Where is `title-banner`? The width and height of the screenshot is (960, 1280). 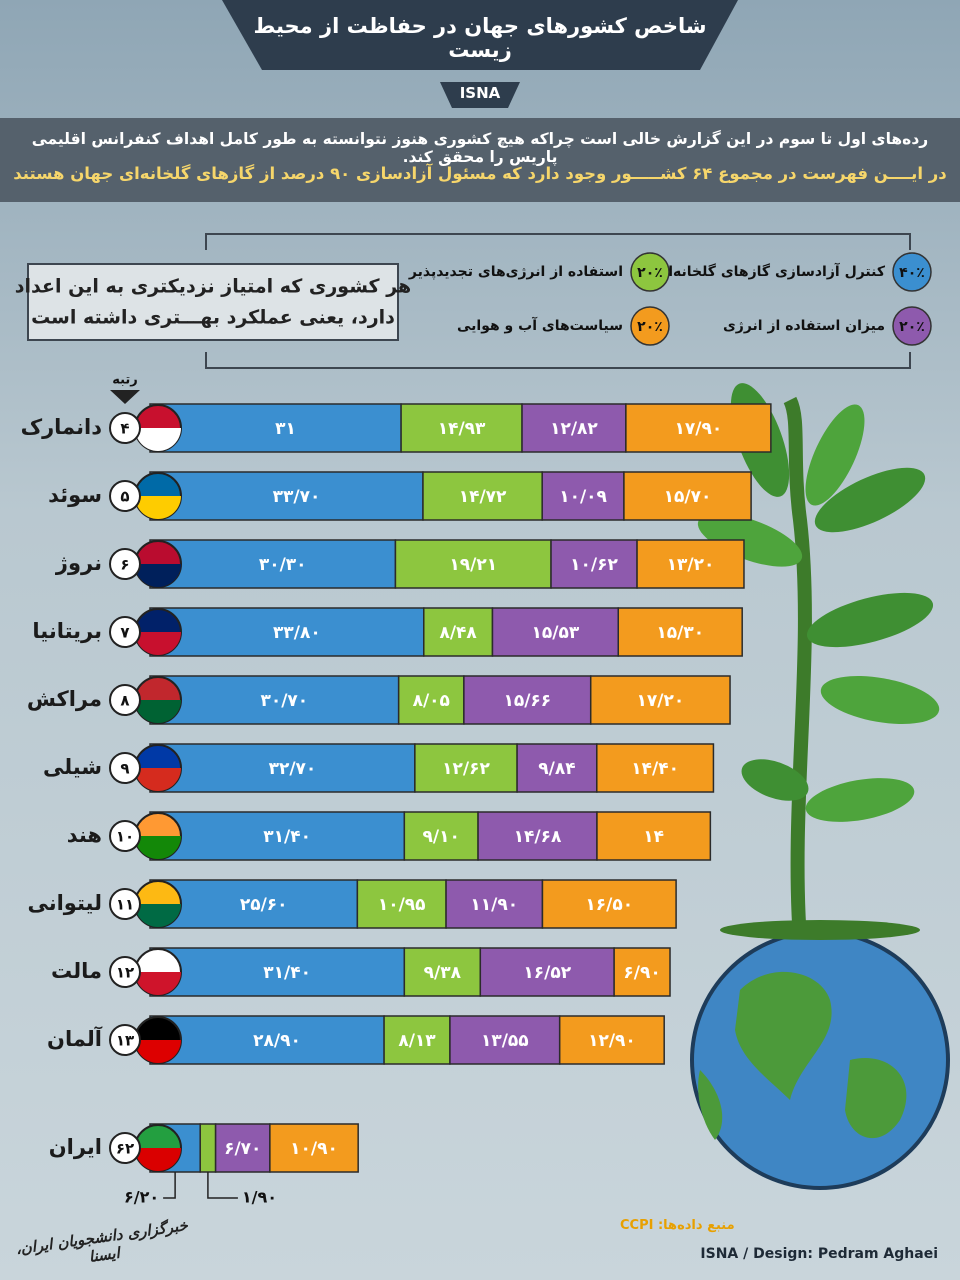 title-banner is located at coordinates (480, 35).